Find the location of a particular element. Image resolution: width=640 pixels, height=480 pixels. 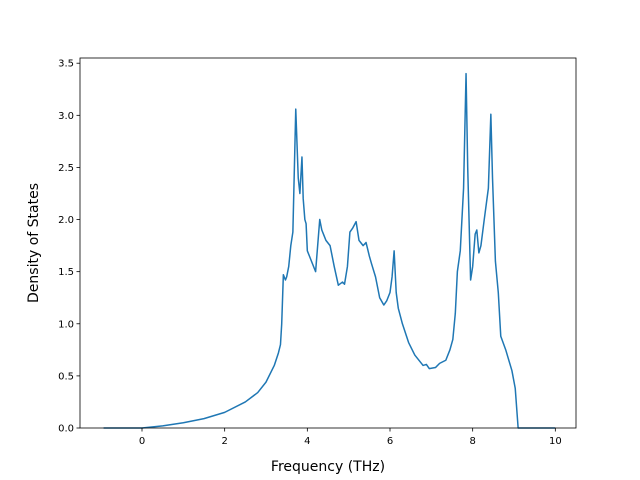

x-tick-label: 8 is located at coordinates (472, 441).